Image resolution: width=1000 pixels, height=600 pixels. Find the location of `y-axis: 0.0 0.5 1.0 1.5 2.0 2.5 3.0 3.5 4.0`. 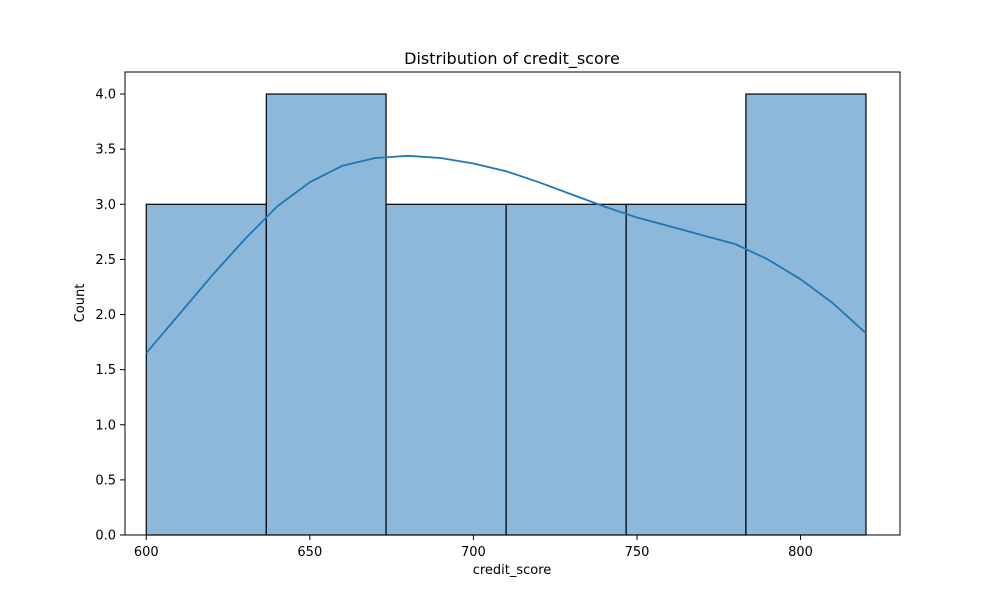

y-axis: 0.0 0.5 1.0 1.5 2.0 2.5 3.0 3.5 4.0 is located at coordinates (110, 316).